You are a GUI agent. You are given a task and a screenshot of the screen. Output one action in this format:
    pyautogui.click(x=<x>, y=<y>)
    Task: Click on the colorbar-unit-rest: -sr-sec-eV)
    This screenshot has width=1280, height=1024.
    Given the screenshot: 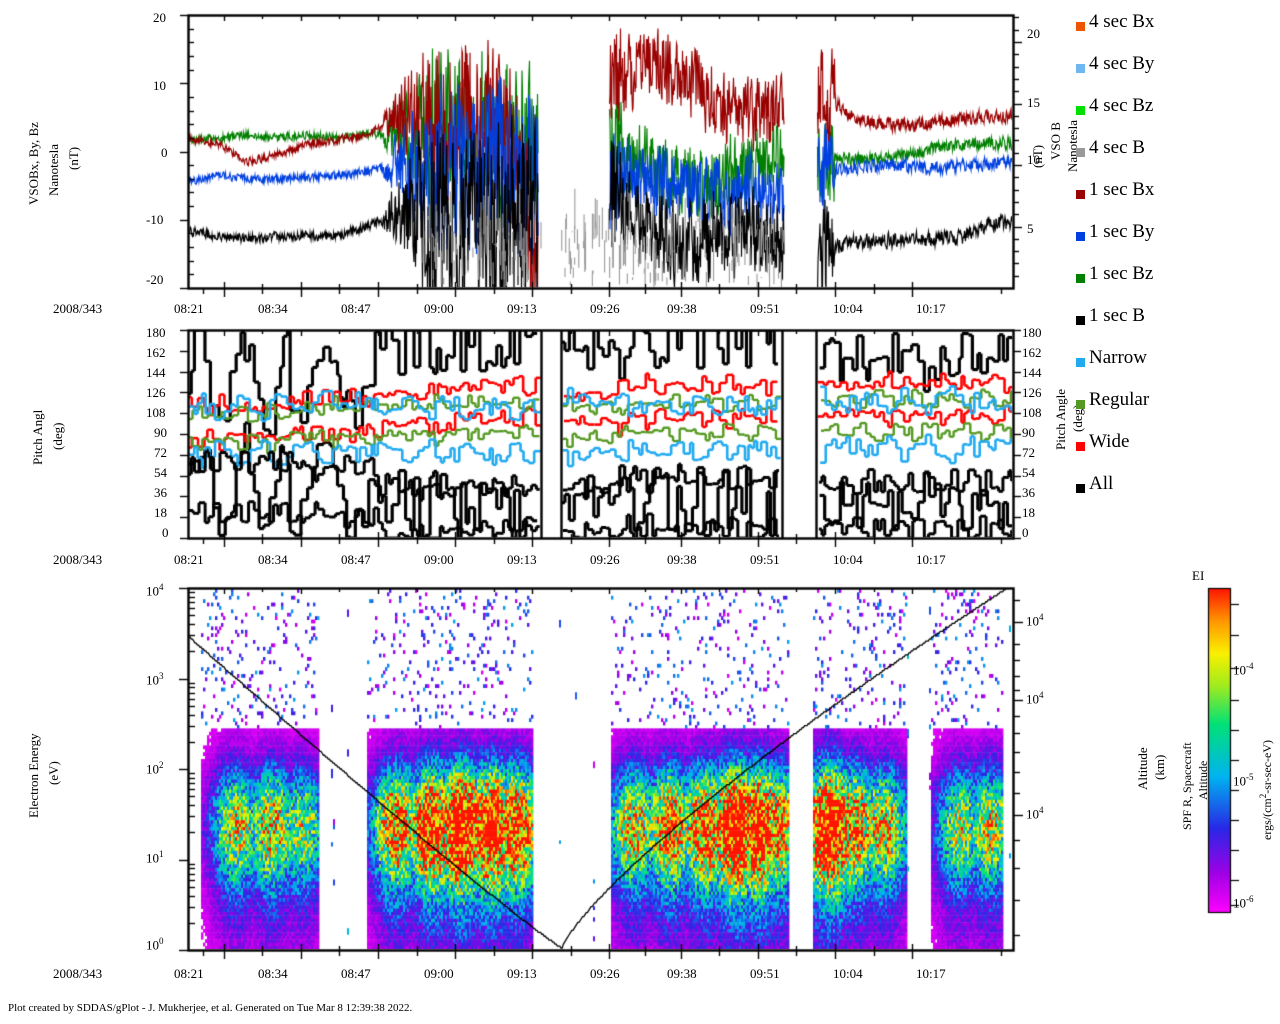 What is the action you would take?
    pyautogui.click(x=1267, y=767)
    